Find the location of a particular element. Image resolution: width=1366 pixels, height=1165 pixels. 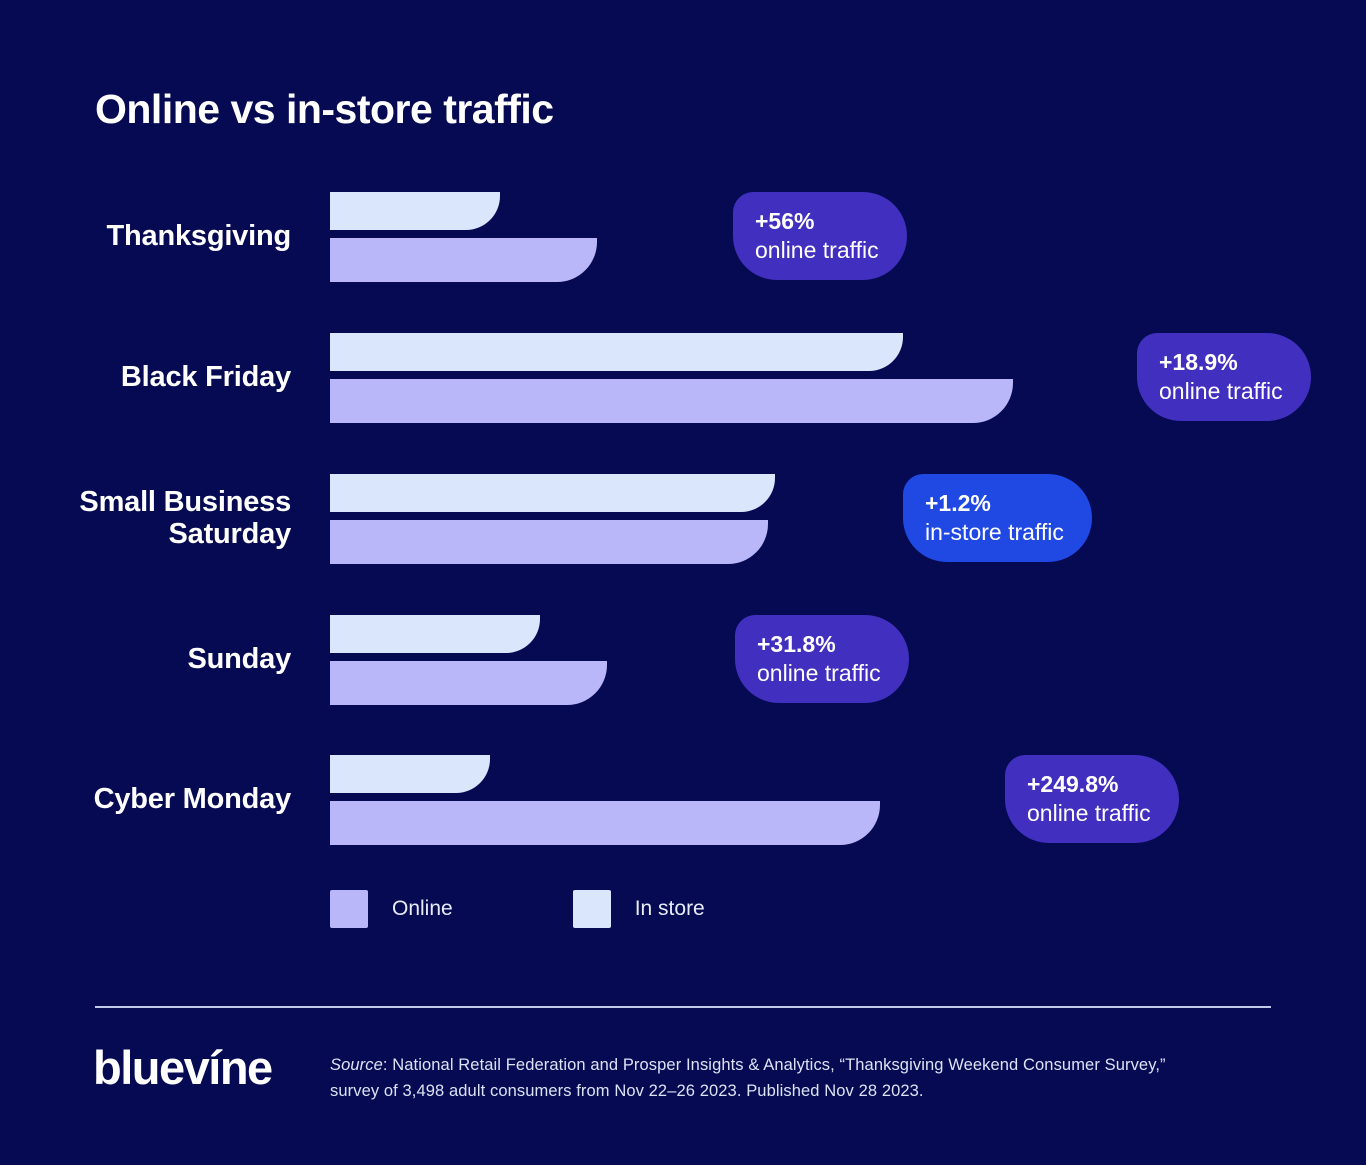

badge-value: +1.2% is located at coordinates (958, 502).